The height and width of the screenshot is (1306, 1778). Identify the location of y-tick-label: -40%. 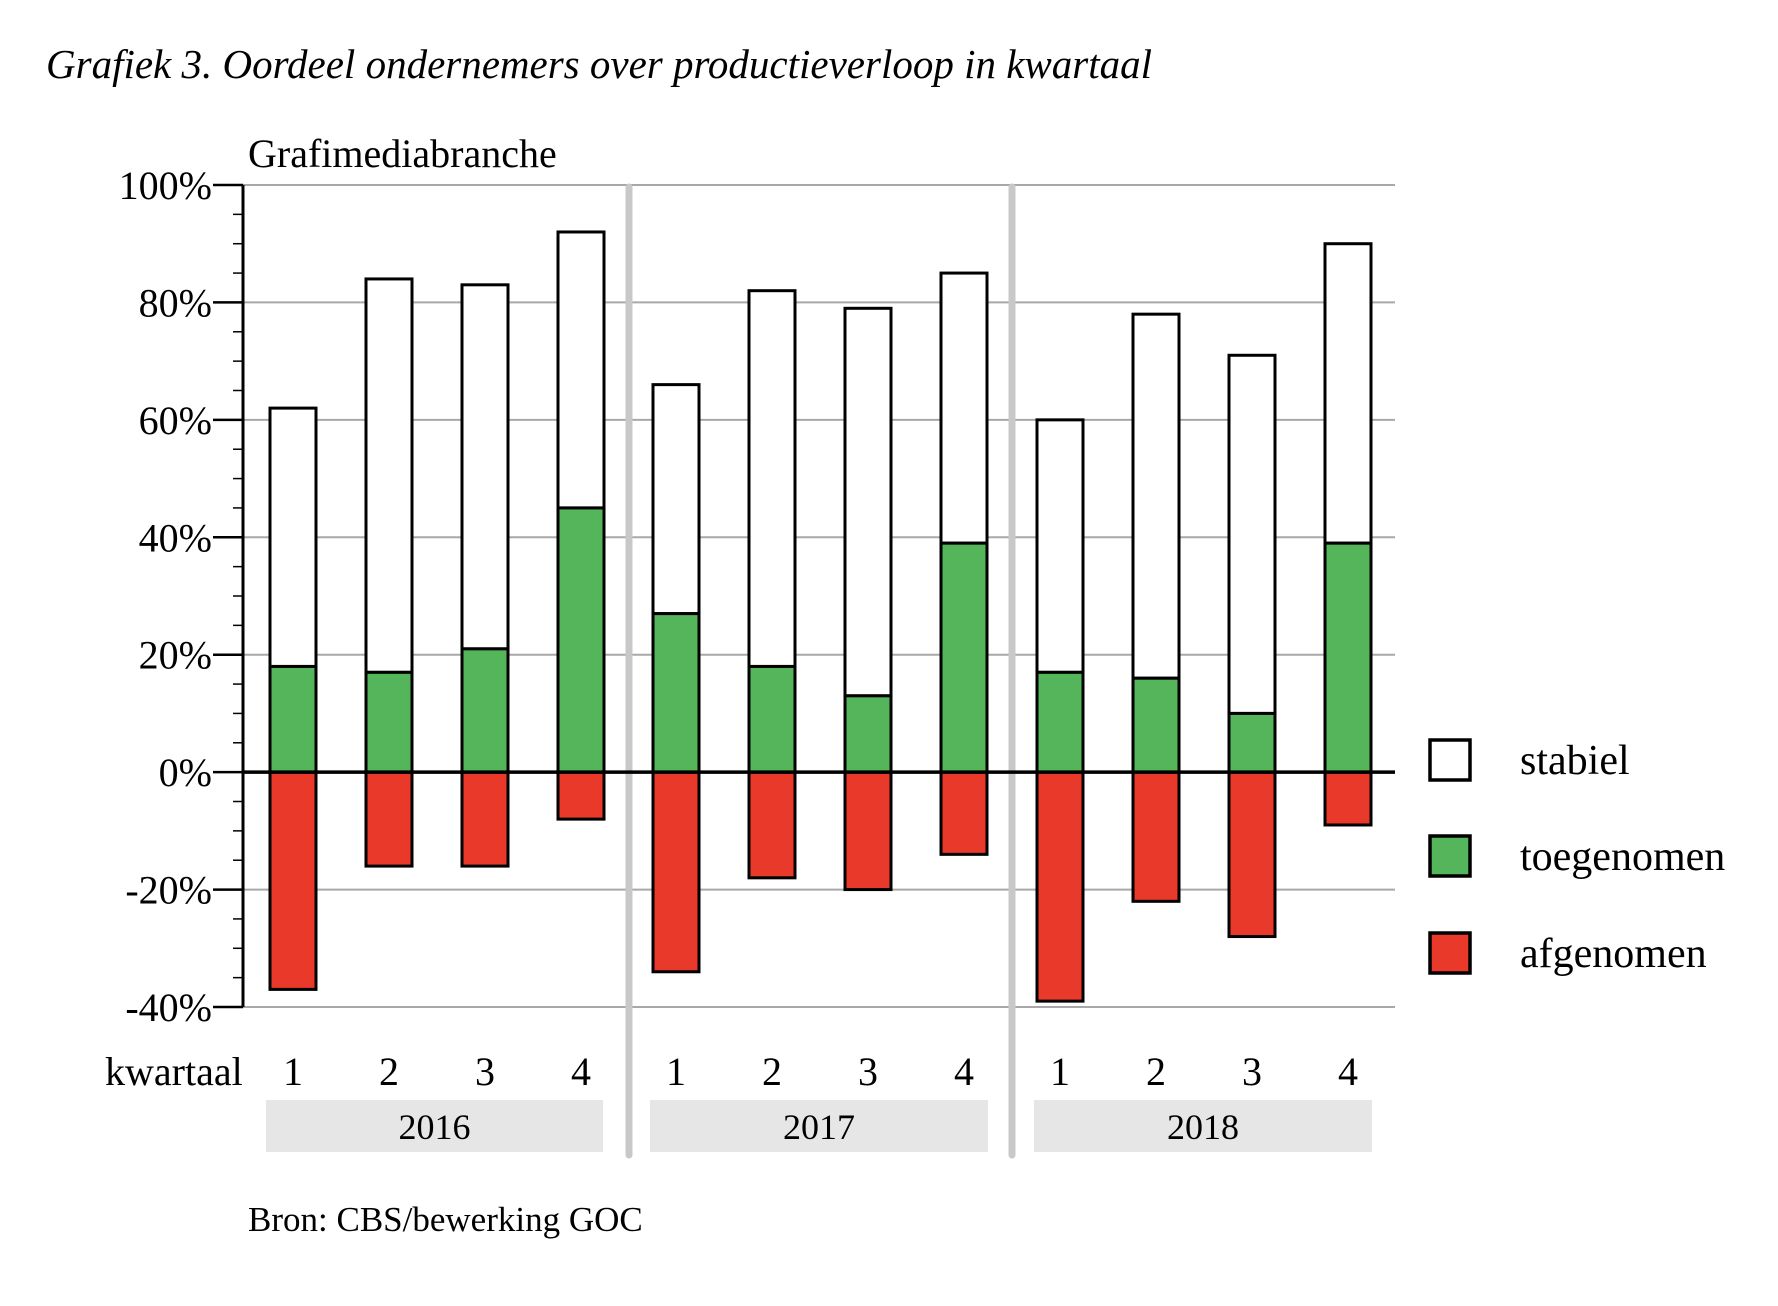
(168, 1007).